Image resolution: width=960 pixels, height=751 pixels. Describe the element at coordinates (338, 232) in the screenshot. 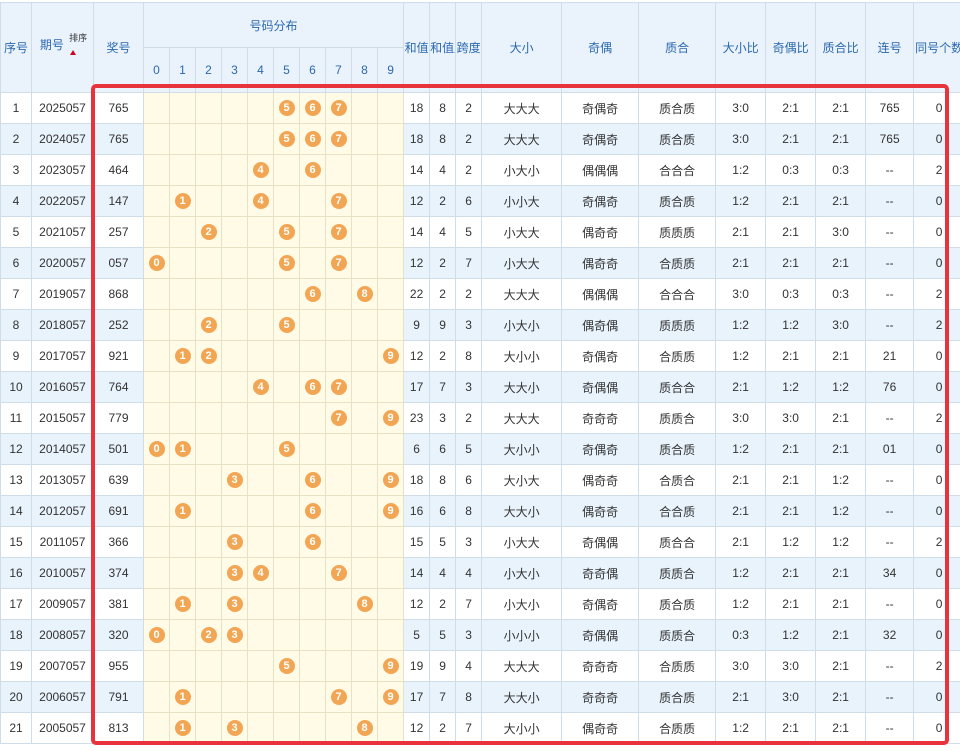

I see `number-ball: 7` at that location.